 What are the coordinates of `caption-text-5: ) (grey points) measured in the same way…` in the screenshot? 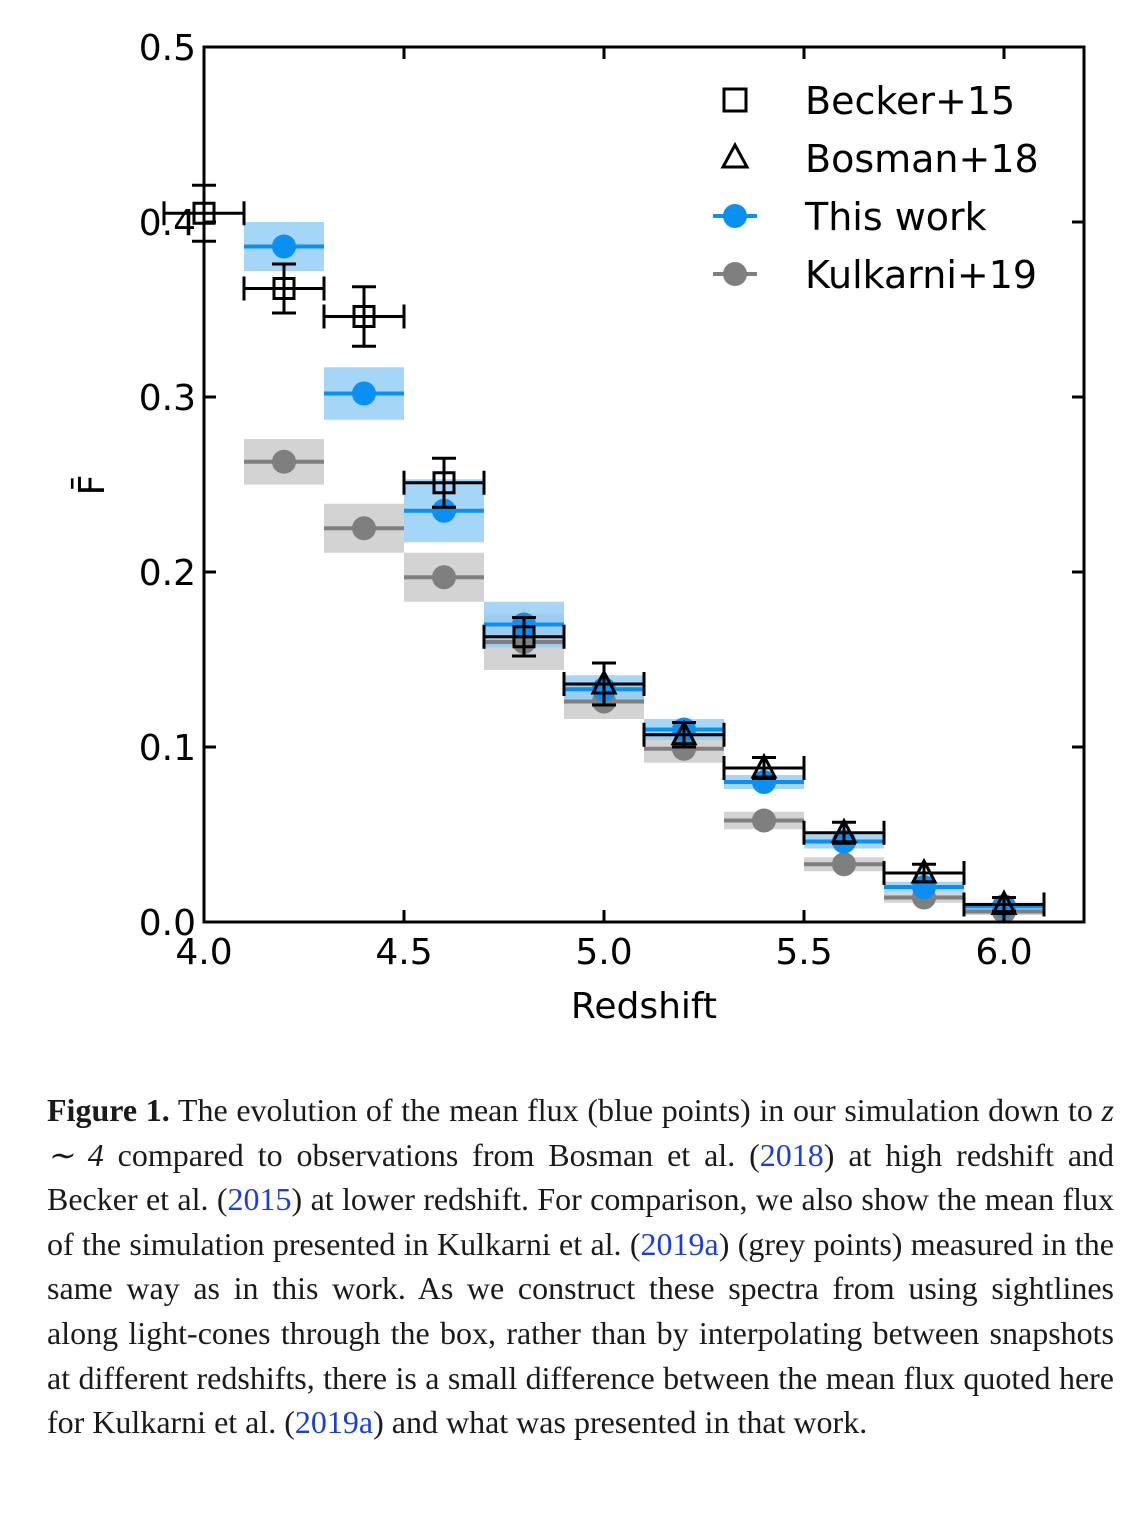 It's located at (581, 1333).